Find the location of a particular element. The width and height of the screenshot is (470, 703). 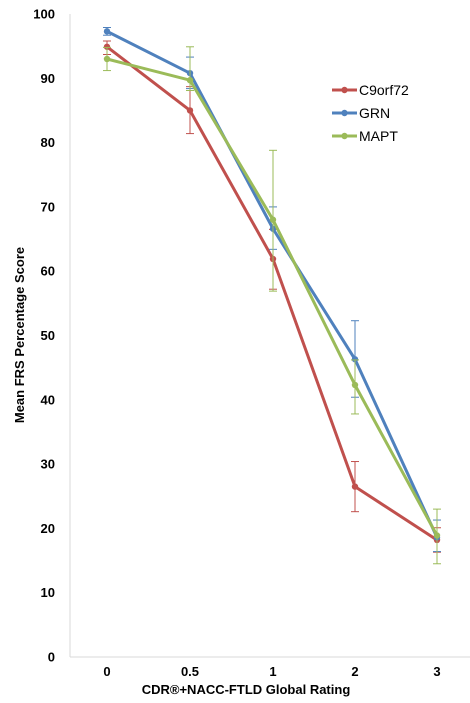

x-tick-labels: 0 0.5 1 2 3 is located at coordinates (271, 671).